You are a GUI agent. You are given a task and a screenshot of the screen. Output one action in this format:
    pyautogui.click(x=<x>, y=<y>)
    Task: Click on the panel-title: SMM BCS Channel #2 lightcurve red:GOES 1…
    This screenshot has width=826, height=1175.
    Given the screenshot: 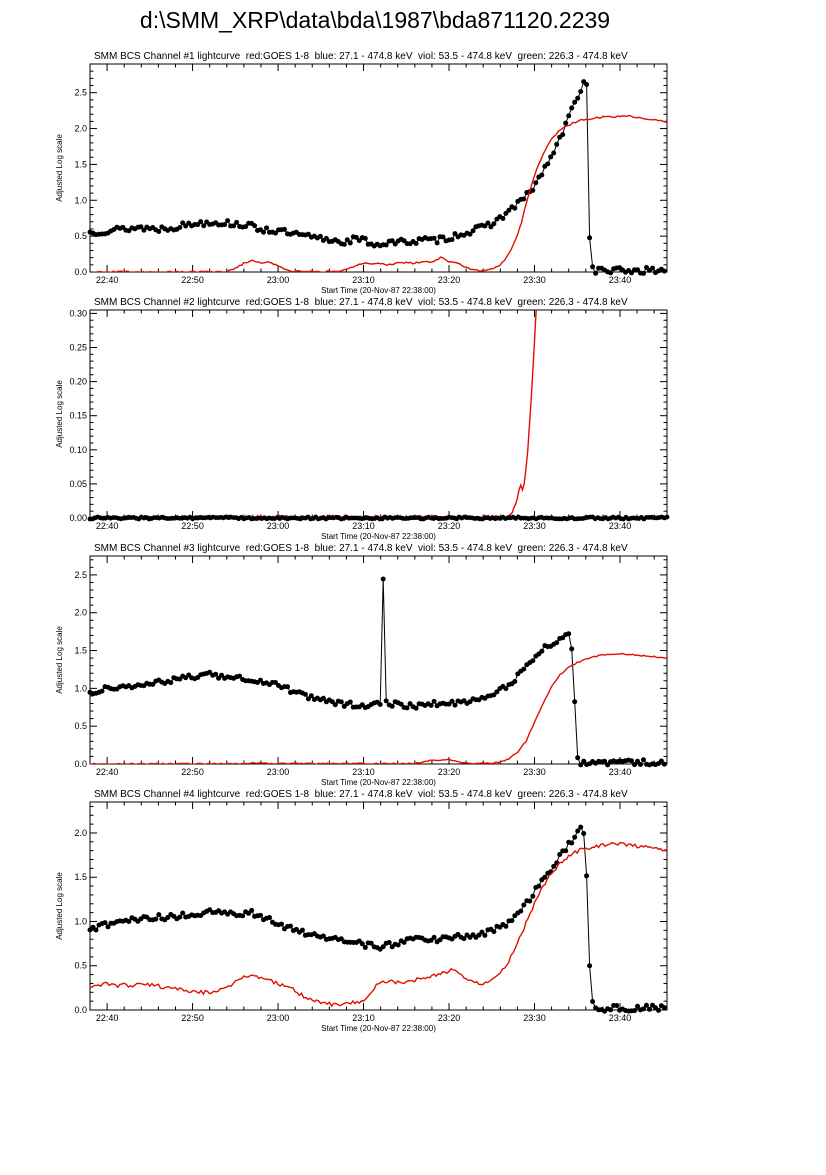 What is the action you would take?
    pyautogui.click(x=361, y=302)
    